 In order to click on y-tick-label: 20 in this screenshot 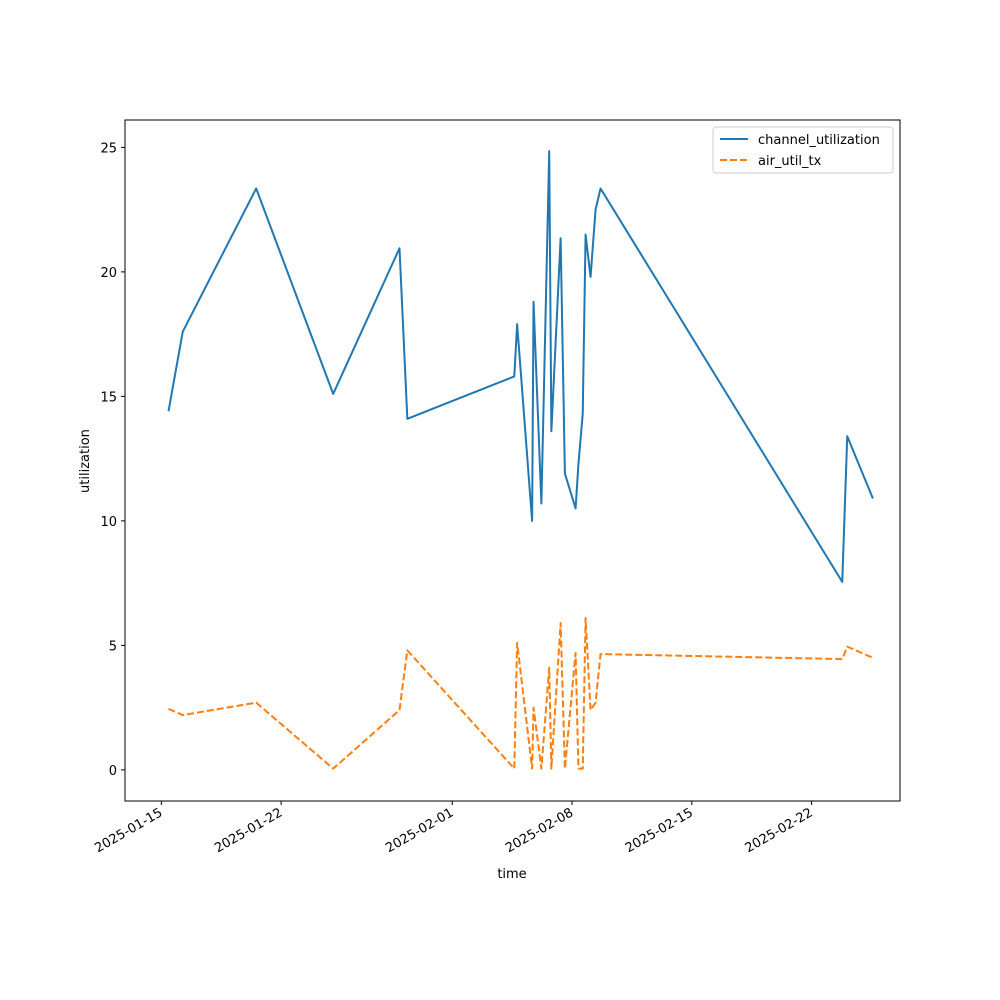, I will do `click(108, 273)`.